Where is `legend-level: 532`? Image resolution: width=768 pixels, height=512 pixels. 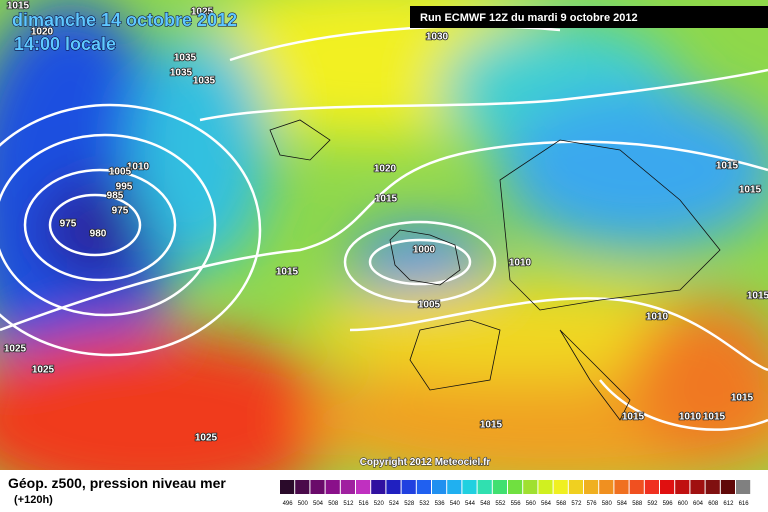
legend-level: 532 is located at coordinates (424, 504).